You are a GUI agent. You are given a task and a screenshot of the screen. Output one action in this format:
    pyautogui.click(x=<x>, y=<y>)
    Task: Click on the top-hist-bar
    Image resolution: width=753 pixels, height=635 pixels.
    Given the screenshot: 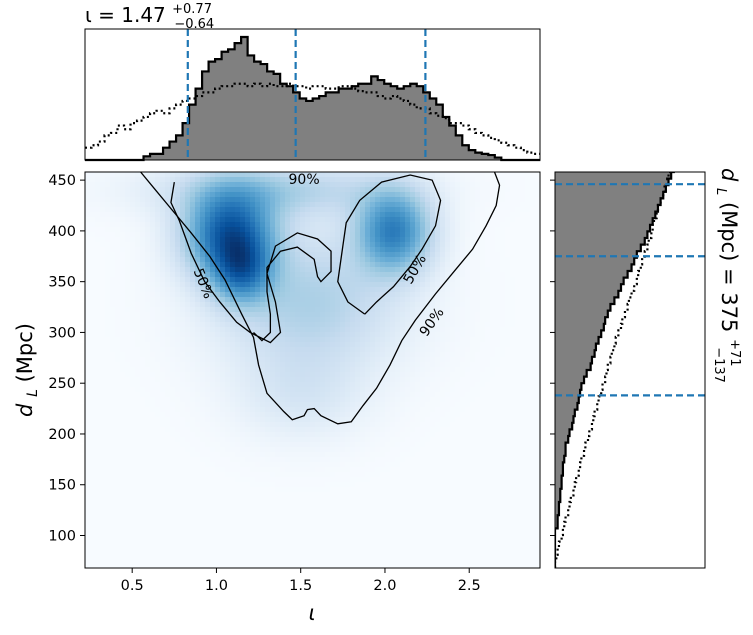 What is the action you would take?
    pyautogui.click(x=160, y=156)
    